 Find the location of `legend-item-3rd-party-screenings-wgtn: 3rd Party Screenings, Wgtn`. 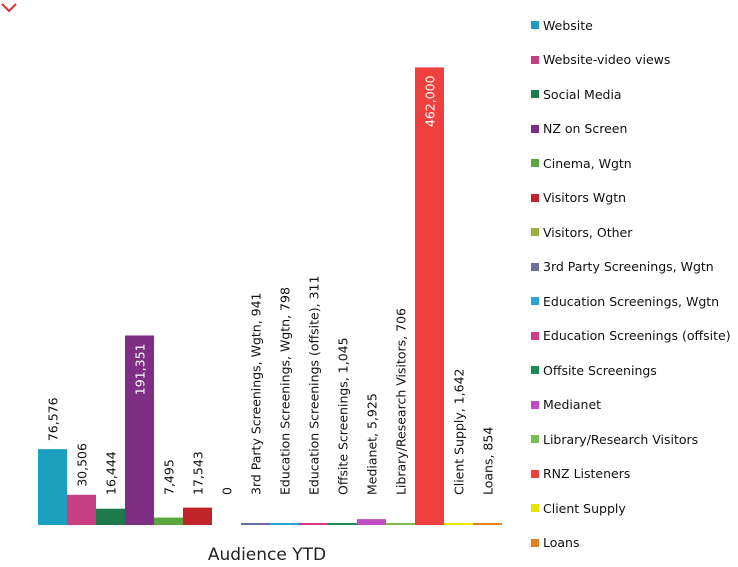

legend-item-3rd-party-screenings-wgtn: 3rd Party Screenings, Wgtn is located at coordinates (634, 267).